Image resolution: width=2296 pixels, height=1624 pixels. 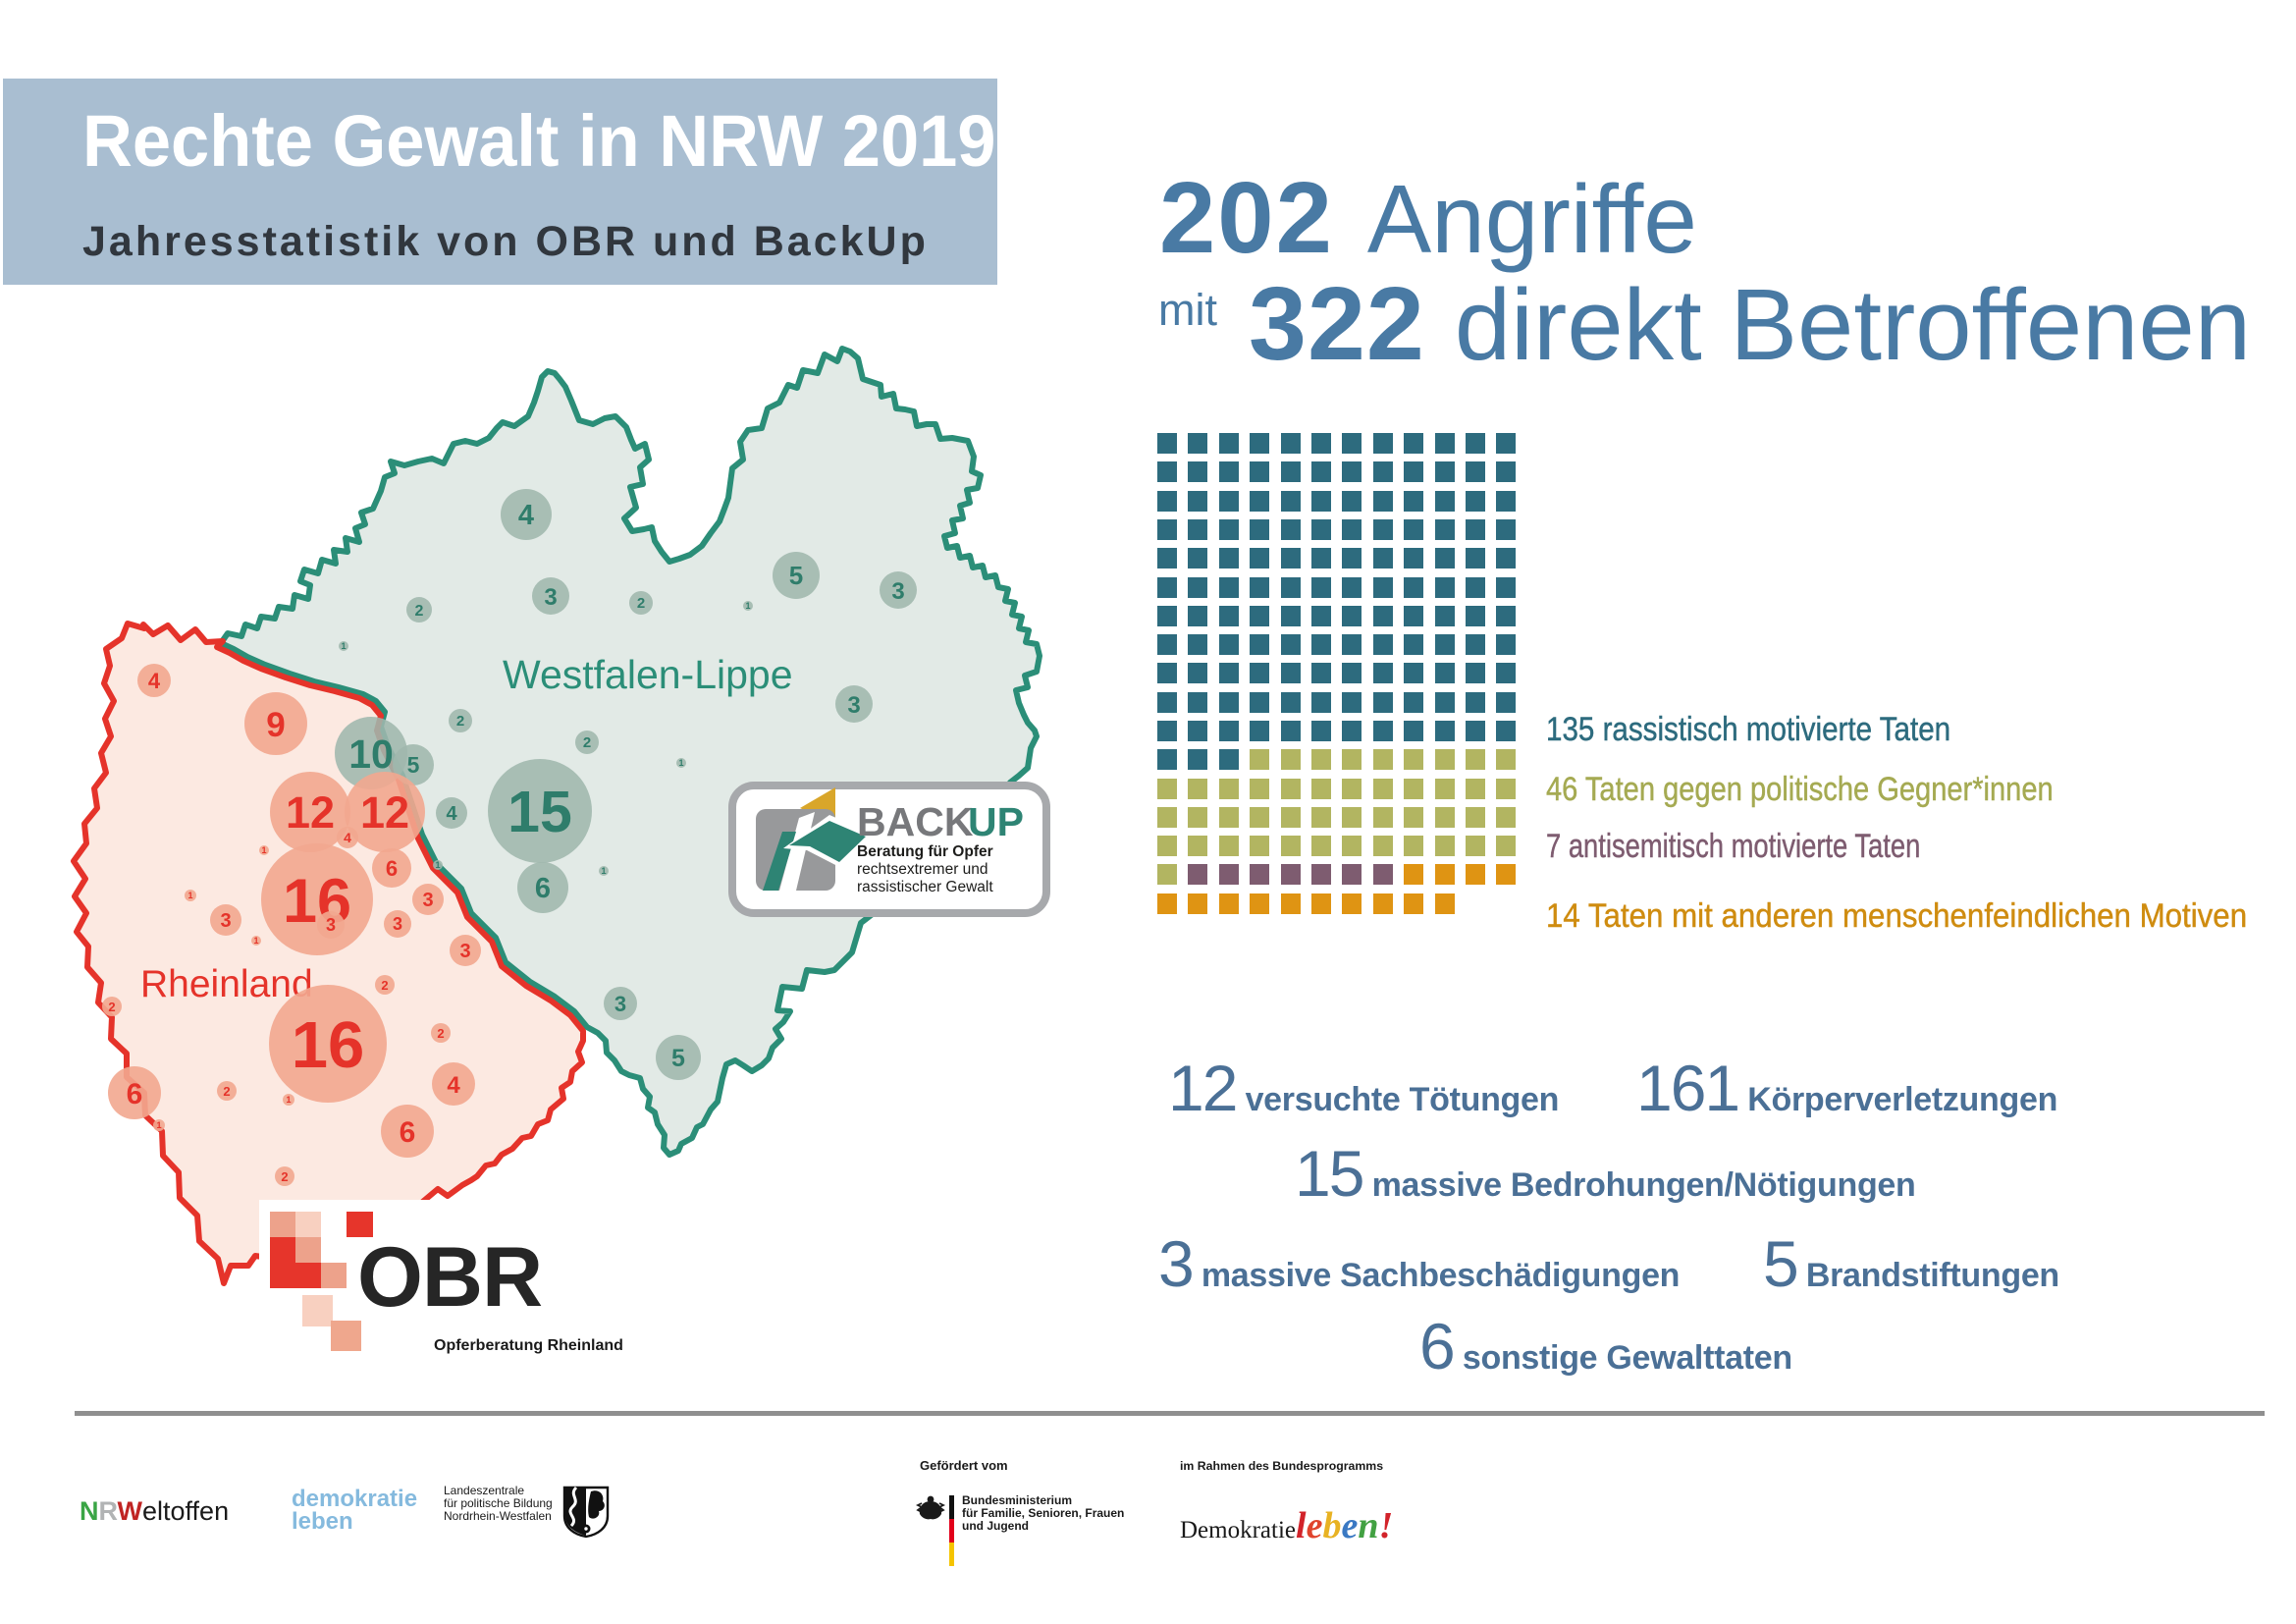 I want to click on svg-text: Demokratie, so click(x=1238, y=1530).